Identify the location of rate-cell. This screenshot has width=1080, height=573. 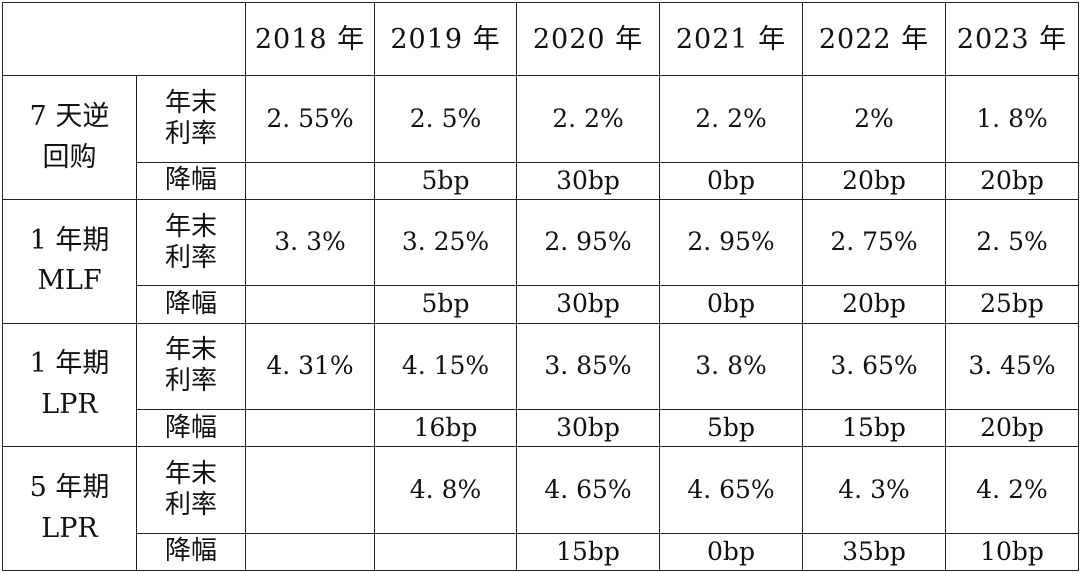
(310, 490).